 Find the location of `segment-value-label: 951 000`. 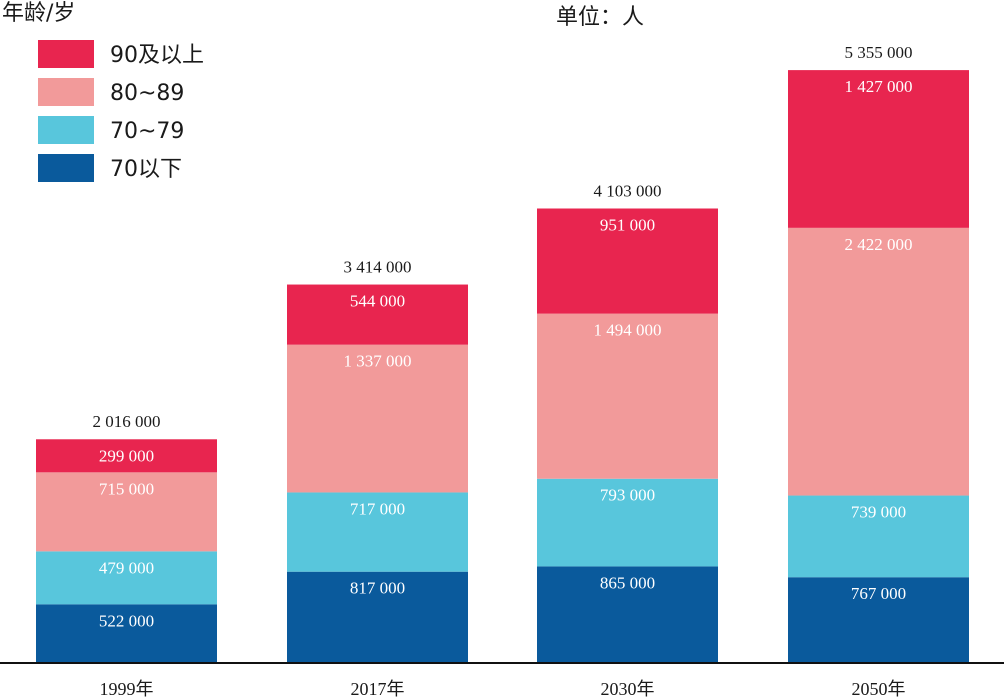

segment-value-label: 951 000 is located at coordinates (627, 224).